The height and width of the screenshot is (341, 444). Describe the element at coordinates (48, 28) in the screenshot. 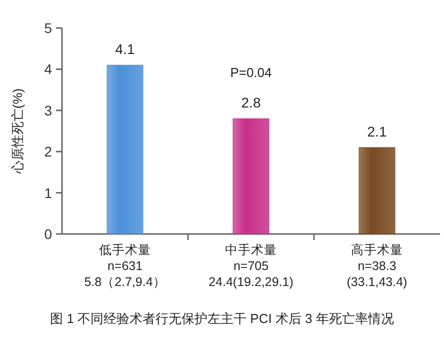

I see `y-tick-label: 5` at that location.